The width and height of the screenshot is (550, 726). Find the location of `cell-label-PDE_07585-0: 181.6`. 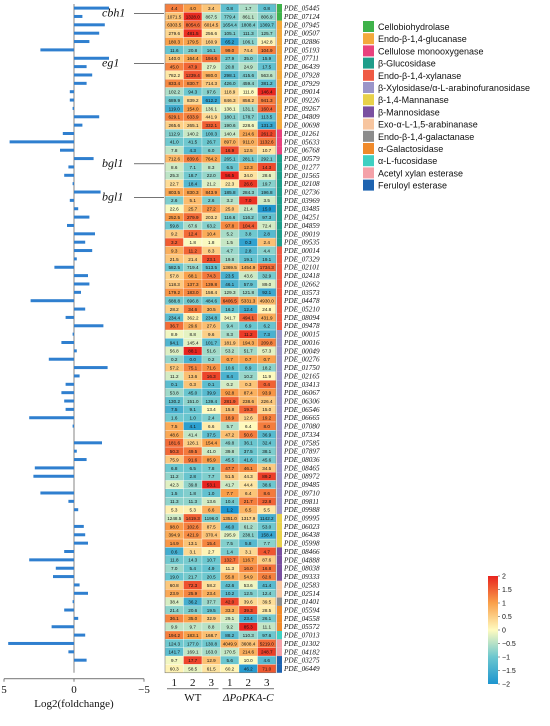

cell-label-PDE_07585-0: 181.6 is located at coordinates (175, 443).